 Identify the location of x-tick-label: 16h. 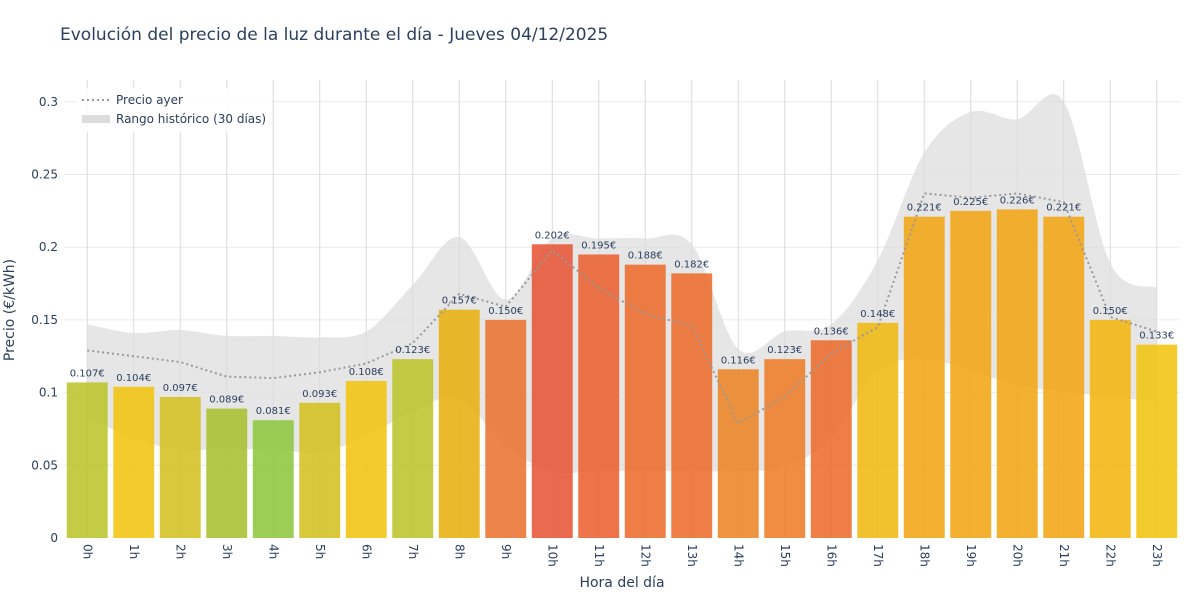
(831, 555).